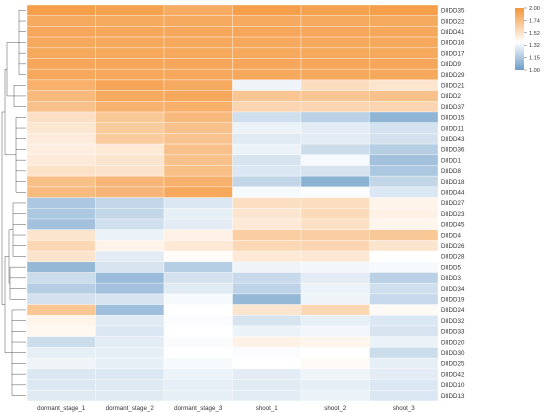 The image size is (550, 412). I want to click on row-label: DlIDD2, so click(451, 96).